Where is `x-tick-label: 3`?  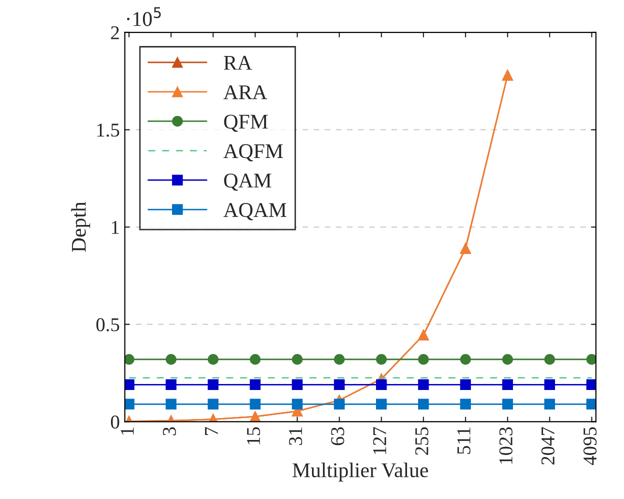
x-tick-label: 3 is located at coordinates (169, 431).